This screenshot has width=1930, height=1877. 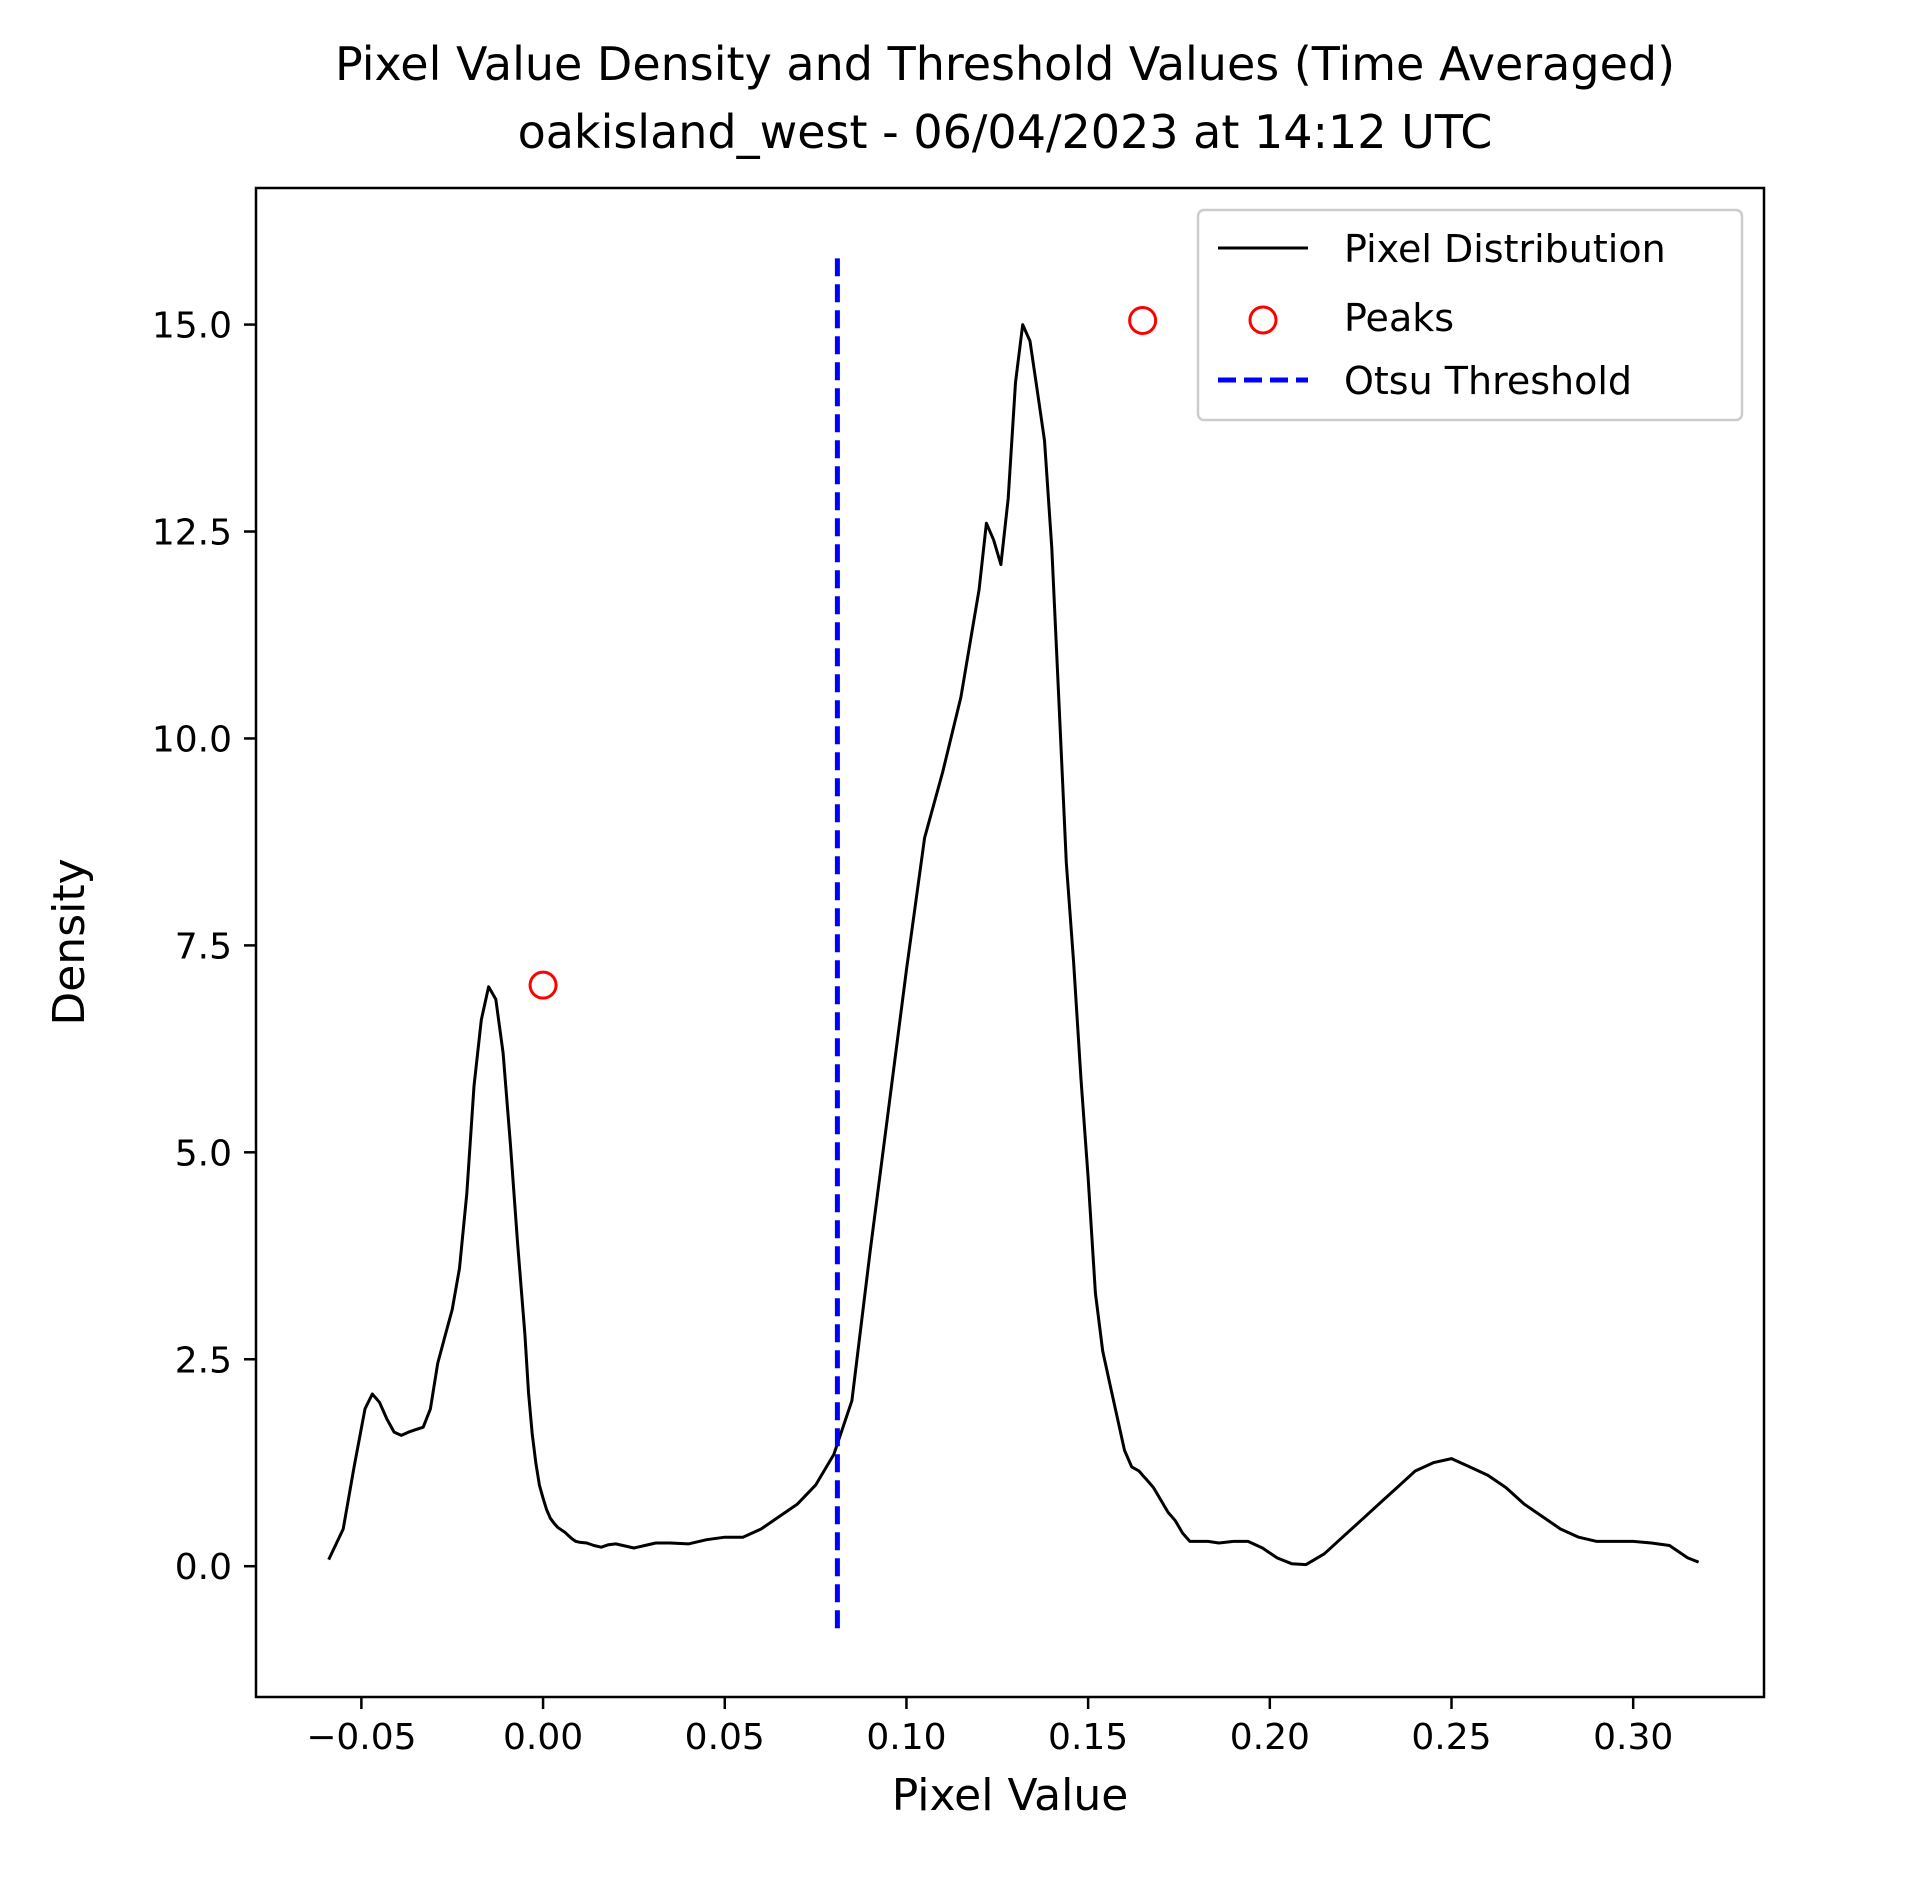 What do you see at coordinates (543, 1737) in the screenshot?
I see `x-tick-label: 0.00` at bounding box center [543, 1737].